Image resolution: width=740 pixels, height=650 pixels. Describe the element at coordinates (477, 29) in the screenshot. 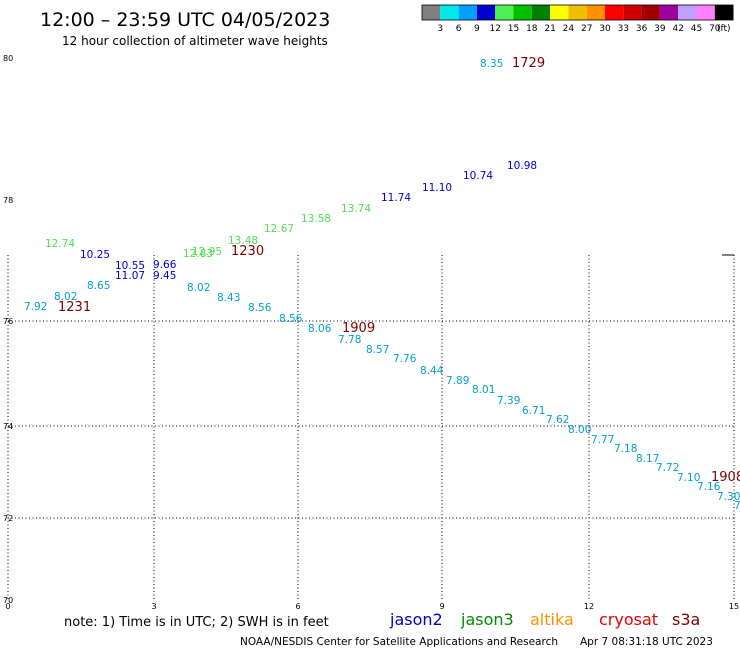

I see `colorbar-label: 9` at that location.